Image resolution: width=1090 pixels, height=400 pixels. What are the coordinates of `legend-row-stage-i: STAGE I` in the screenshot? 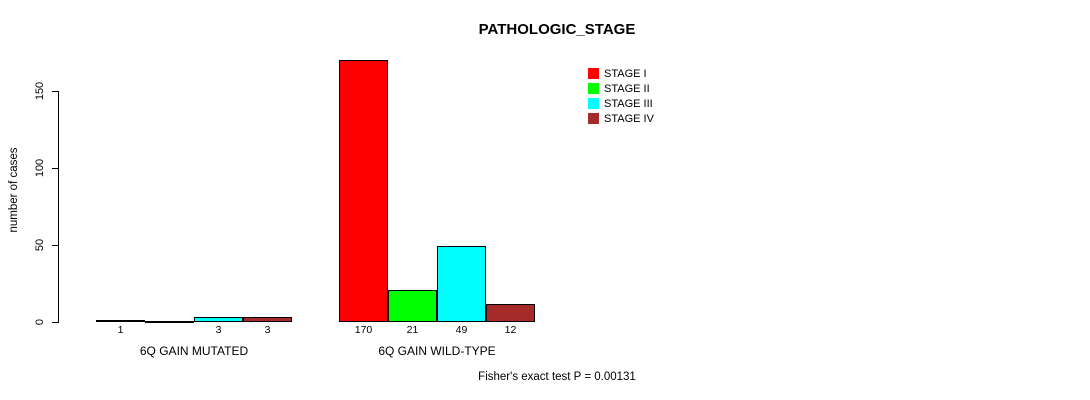 It's located at (621, 73).